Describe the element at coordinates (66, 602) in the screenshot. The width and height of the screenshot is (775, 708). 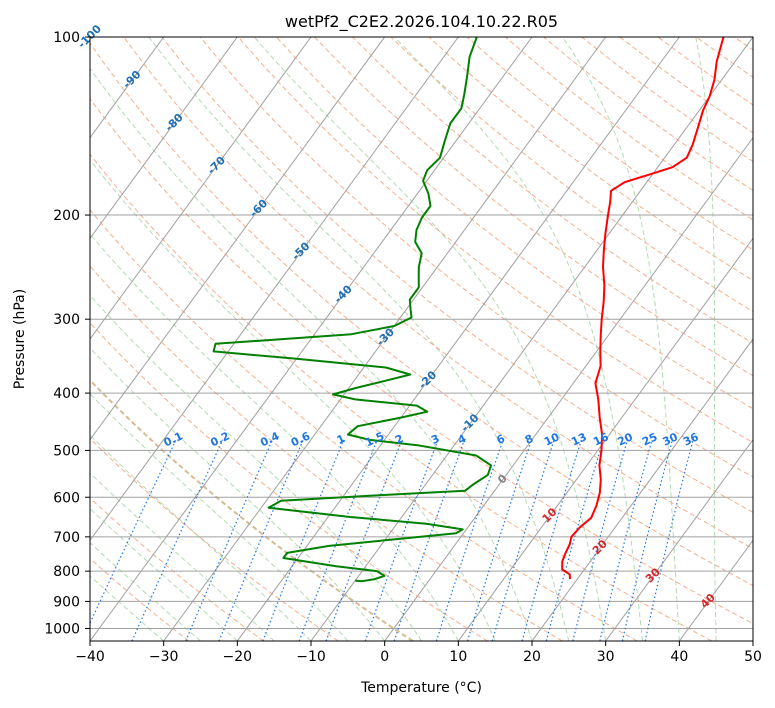
I see `y-tick-label: 900` at that location.